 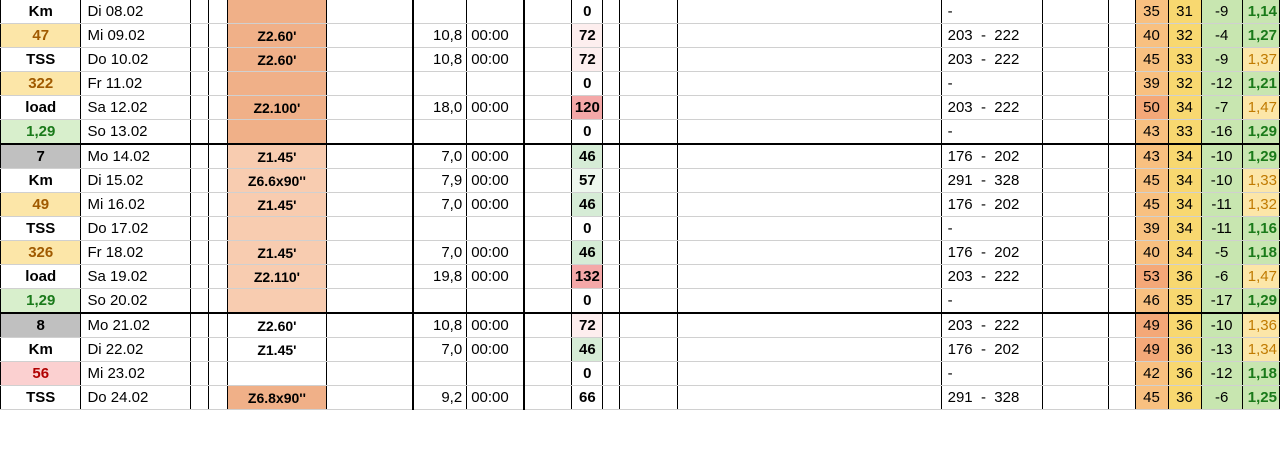 I want to click on atl-cell: 50, so click(x=1152, y=107).